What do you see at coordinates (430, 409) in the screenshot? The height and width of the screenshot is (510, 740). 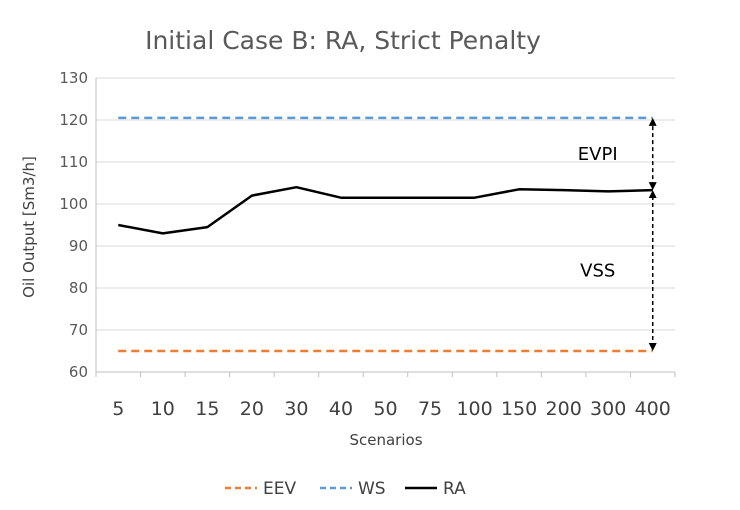 I see `x-tick-label-75: 75` at bounding box center [430, 409].